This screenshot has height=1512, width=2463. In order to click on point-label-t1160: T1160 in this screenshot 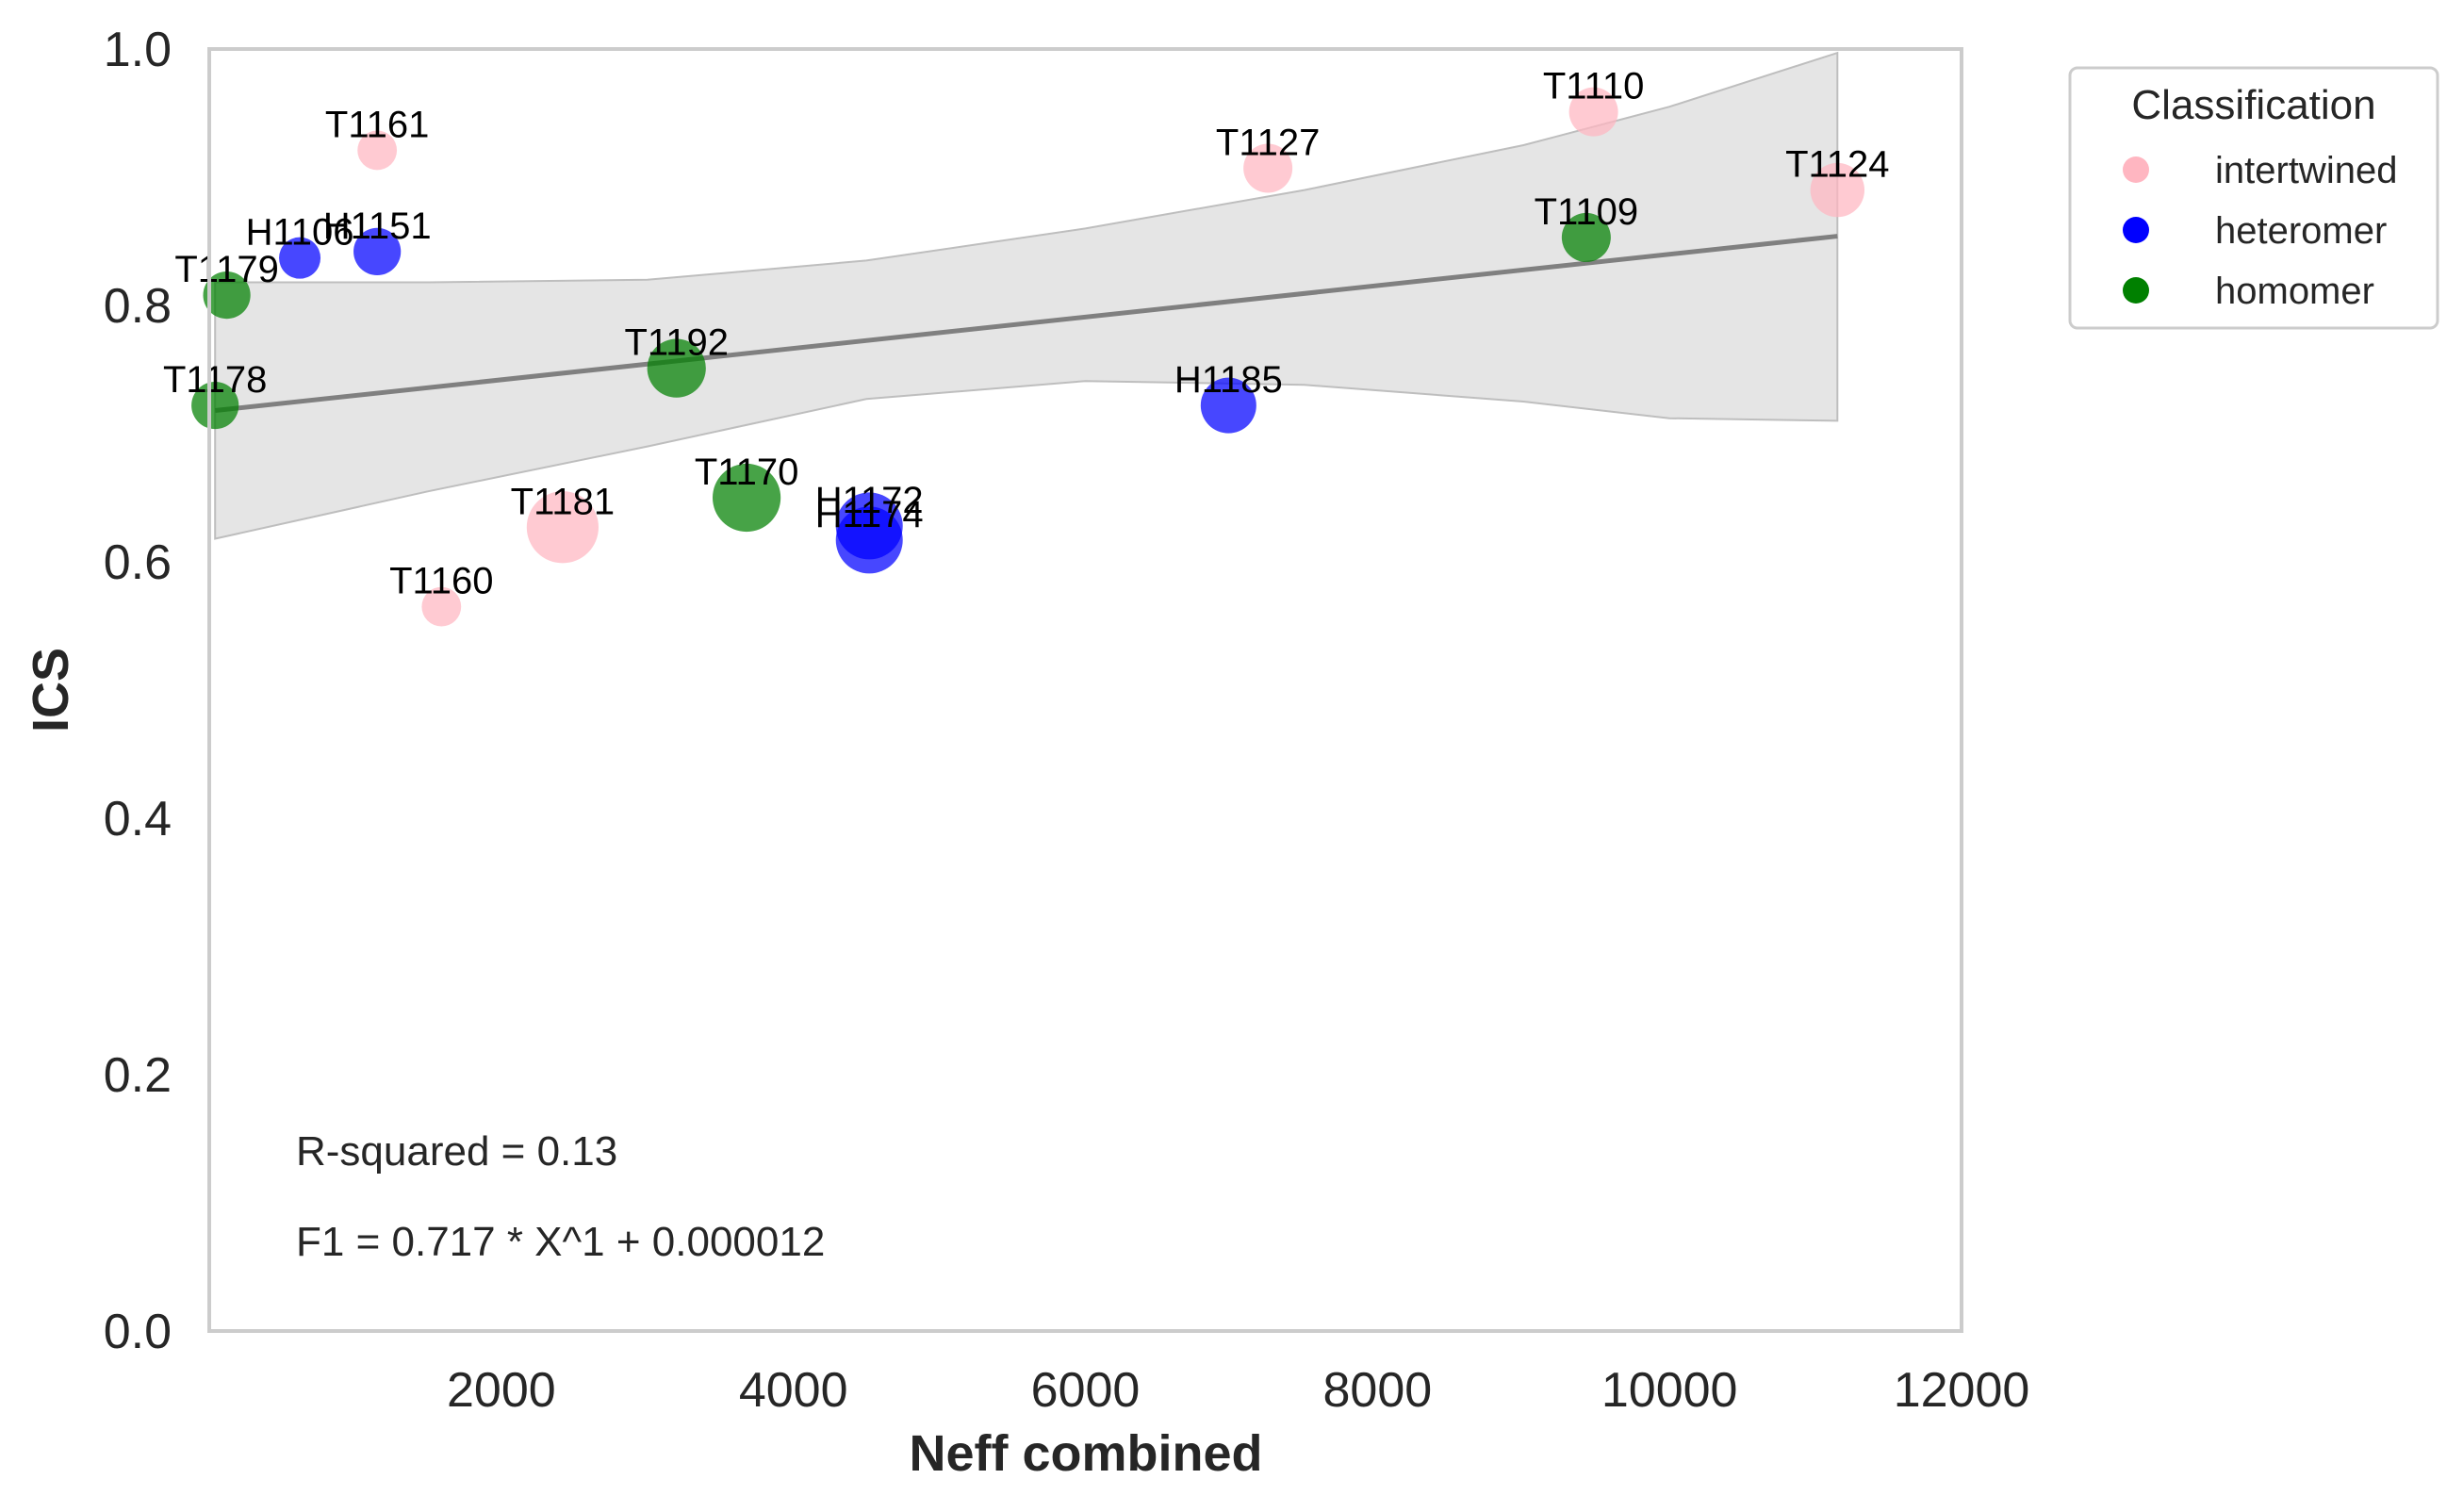, I will do `click(441, 581)`.